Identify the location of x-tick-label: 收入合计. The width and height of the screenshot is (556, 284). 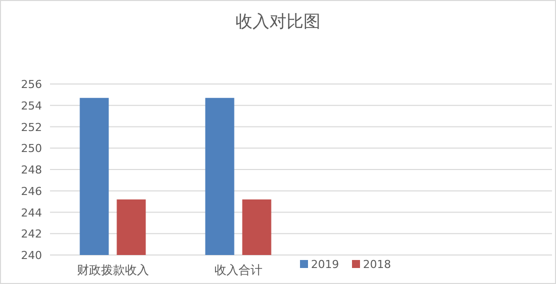
(238, 270).